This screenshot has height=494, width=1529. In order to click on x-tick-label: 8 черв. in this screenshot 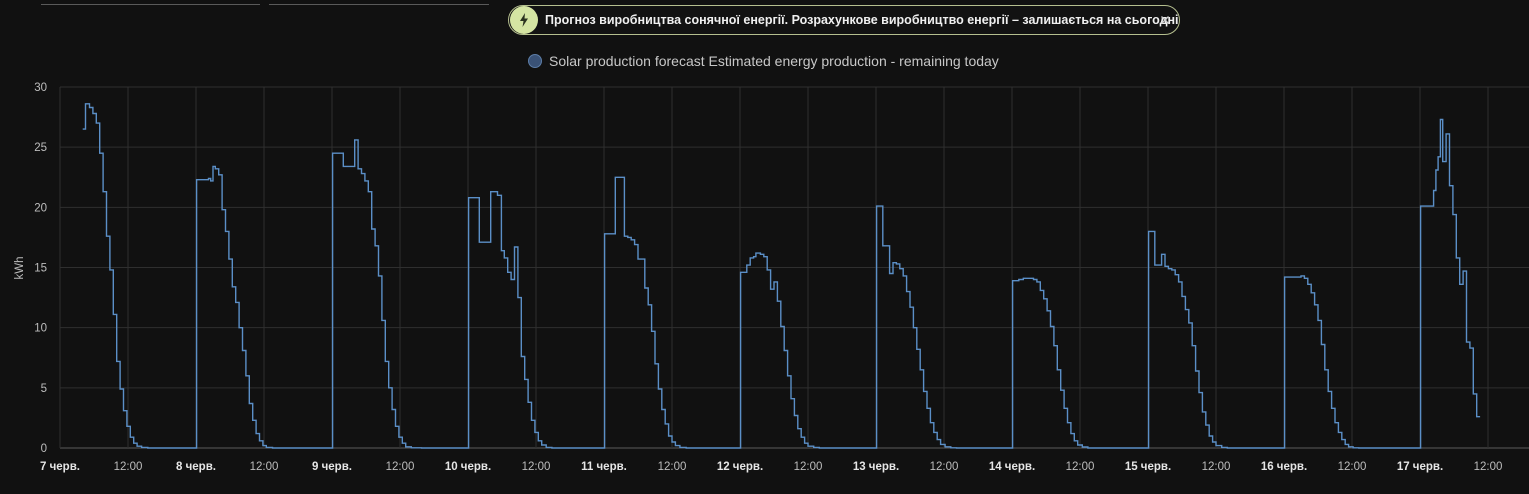, I will do `click(196, 467)`.